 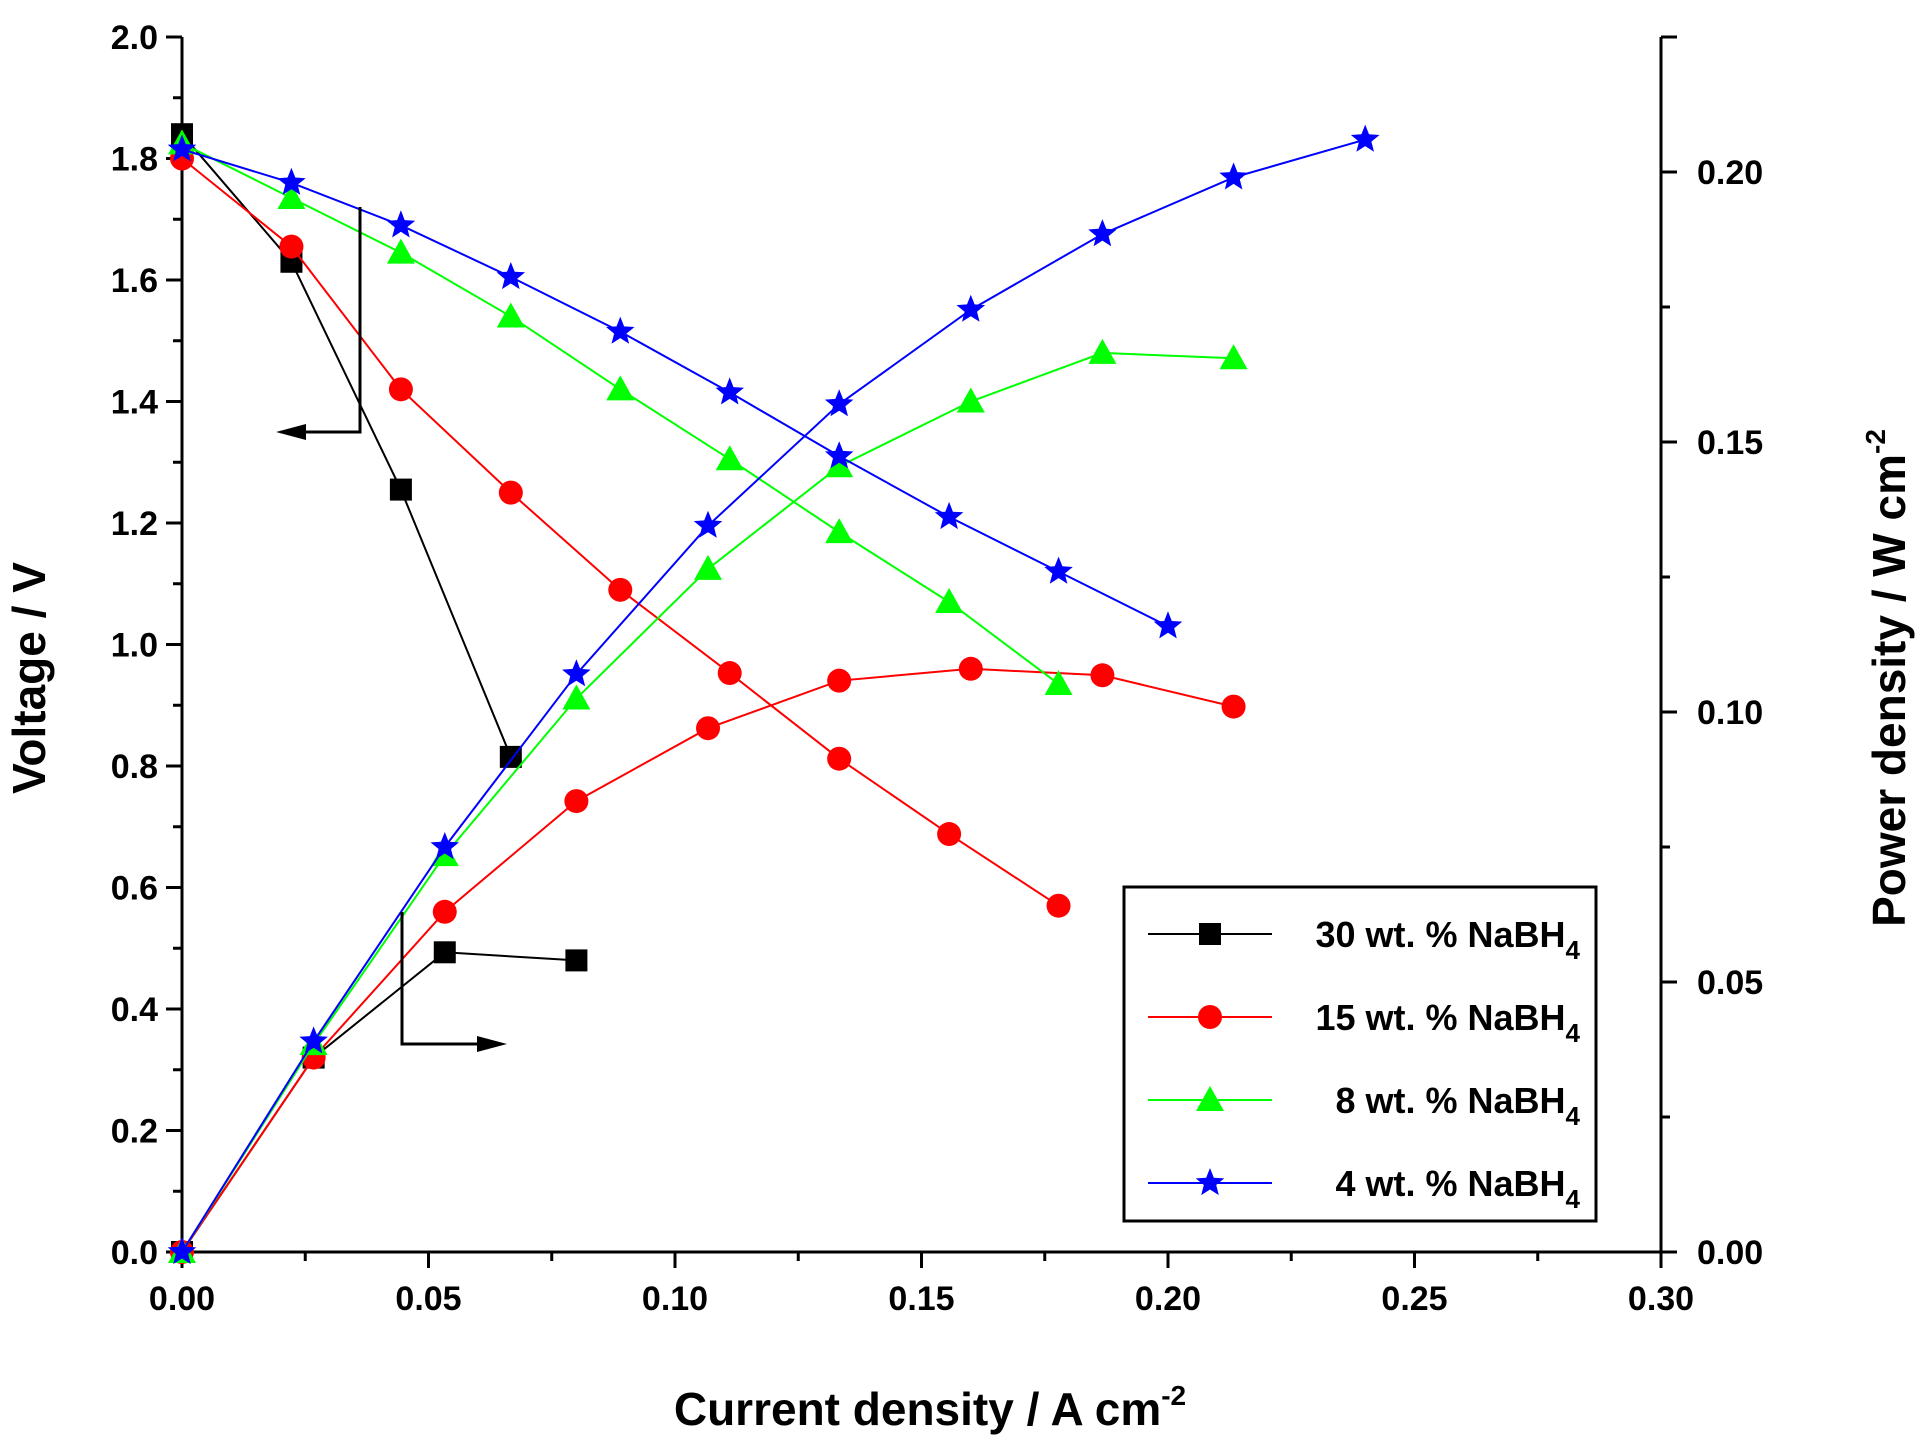 What do you see at coordinates (1414, 1299) in the screenshot?
I see `x-tick-label: 0.25` at bounding box center [1414, 1299].